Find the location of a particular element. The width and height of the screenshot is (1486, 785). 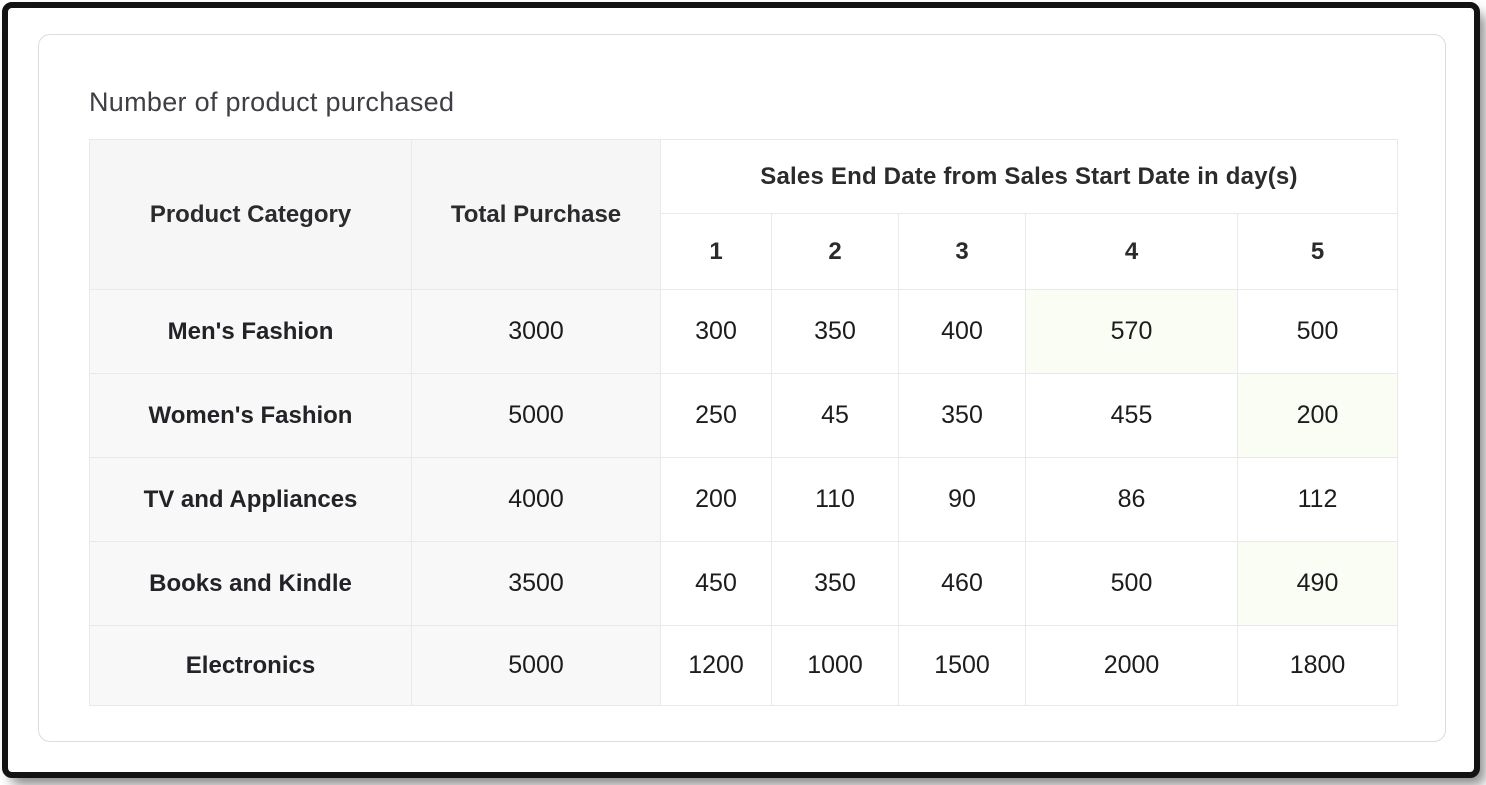

cell-category: TV and Appliances is located at coordinates (250, 499).